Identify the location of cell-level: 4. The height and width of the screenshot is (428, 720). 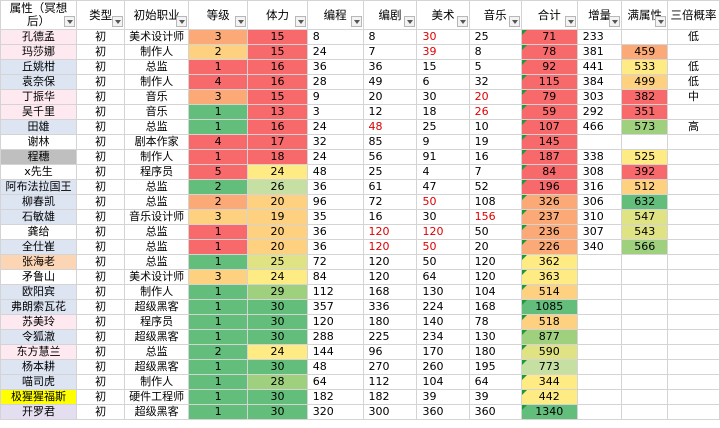
(218, 142).